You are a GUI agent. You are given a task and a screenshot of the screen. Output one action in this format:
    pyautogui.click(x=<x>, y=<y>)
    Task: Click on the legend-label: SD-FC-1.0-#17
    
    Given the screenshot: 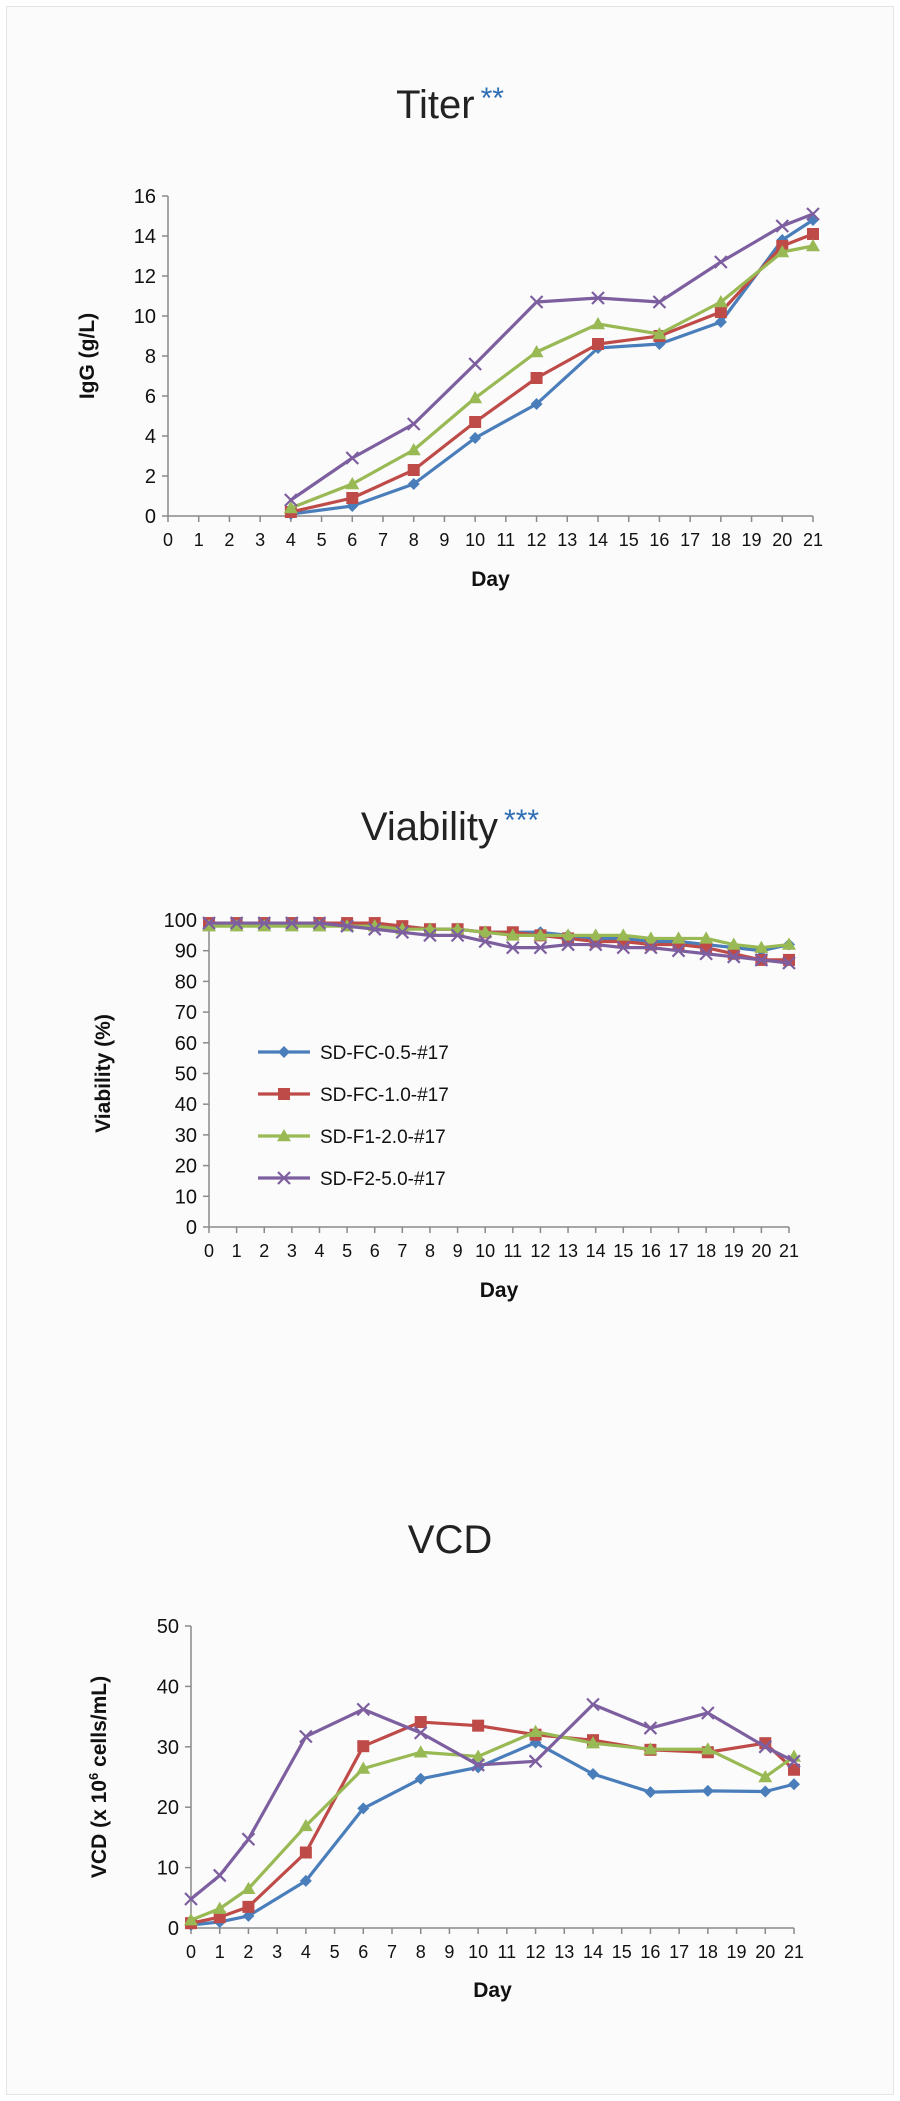 What is the action you would take?
    pyautogui.click(x=384, y=1095)
    